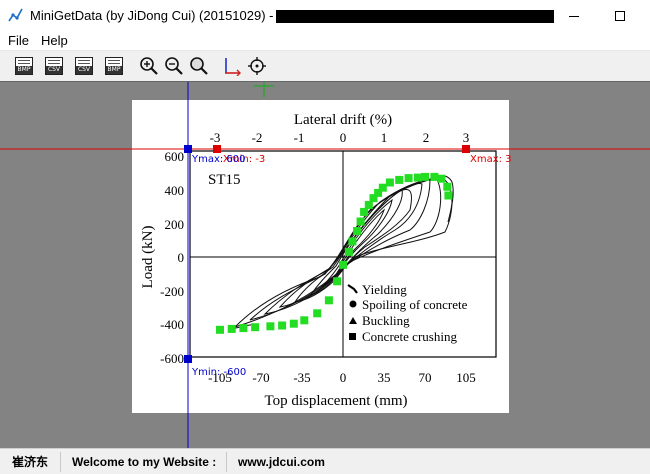  What do you see at coordinates (353, 304) in the screenshot?
I see `spoiling-marker` at bounding box center [353, 304].